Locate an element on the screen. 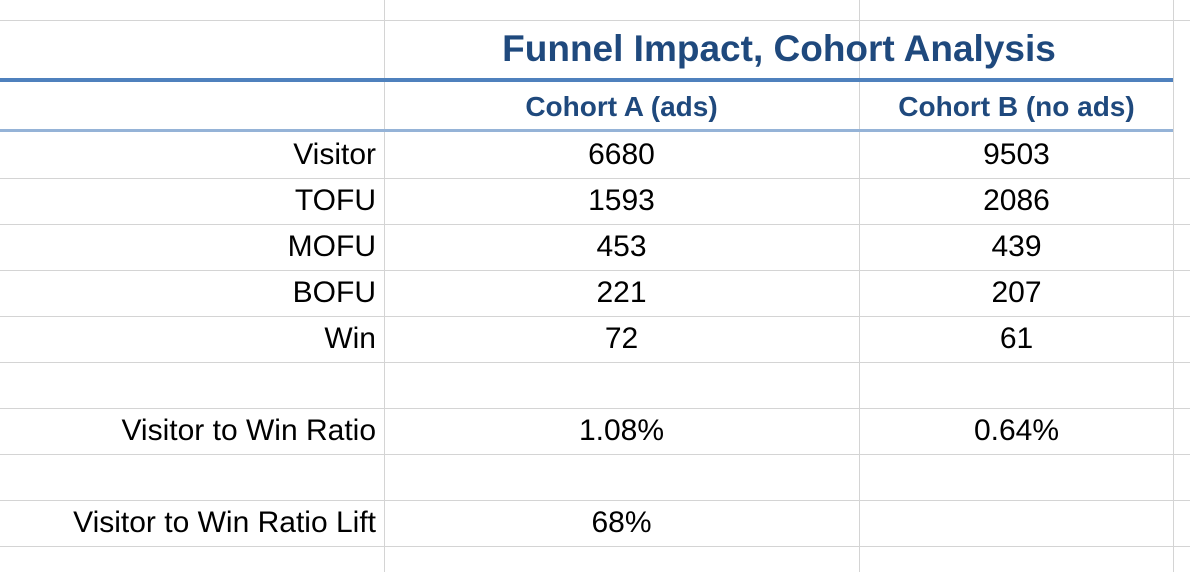  title-underline is located at coordinates (586, 80).